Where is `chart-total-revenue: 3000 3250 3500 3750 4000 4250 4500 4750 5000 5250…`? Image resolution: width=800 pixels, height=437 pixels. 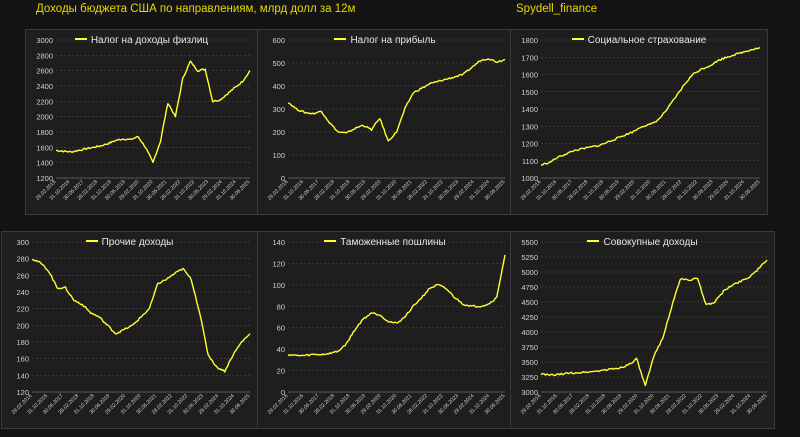
chart-total-revenue: 3000 3250 3500 3750 4000 4250 4500 4750 5000 5250… is located at coordinates (644, 327).